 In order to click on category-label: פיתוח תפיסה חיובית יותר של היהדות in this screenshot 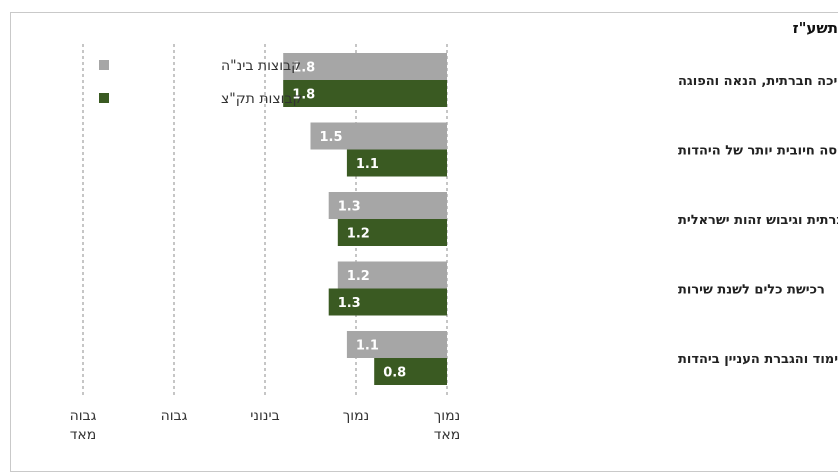, I will do `click(758, 151)`.